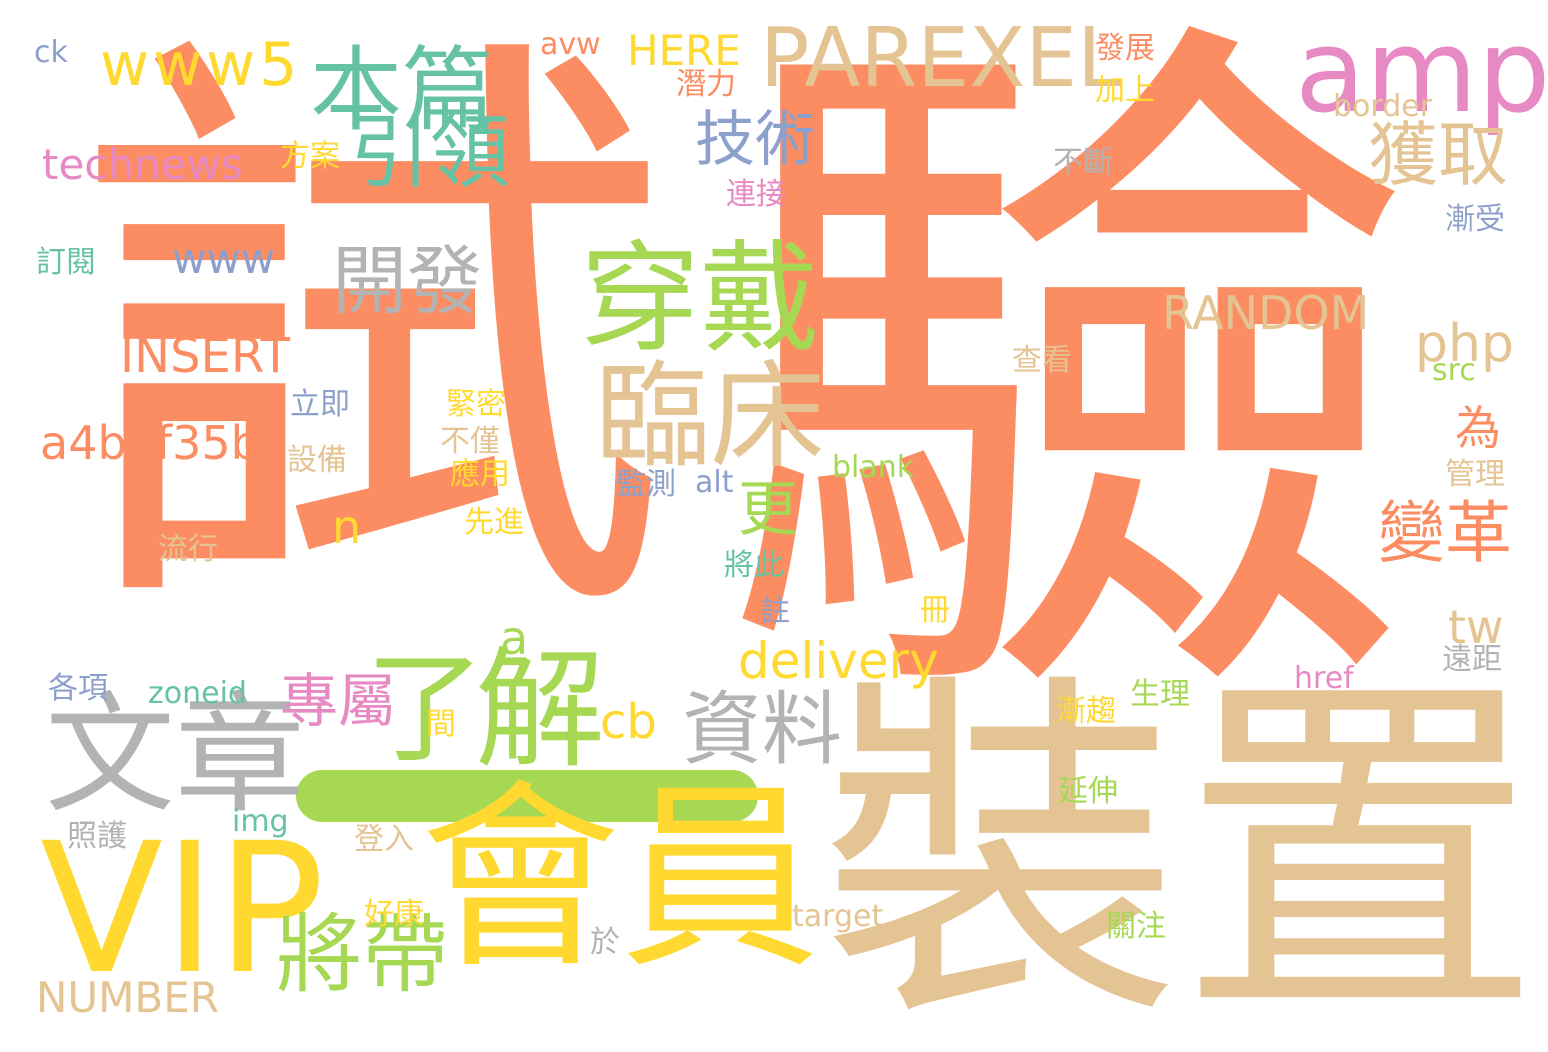  What do you see at coordinates (838, 661) in the screenshot?
I see `word-30: delivery` at bounding box center [838, 661].